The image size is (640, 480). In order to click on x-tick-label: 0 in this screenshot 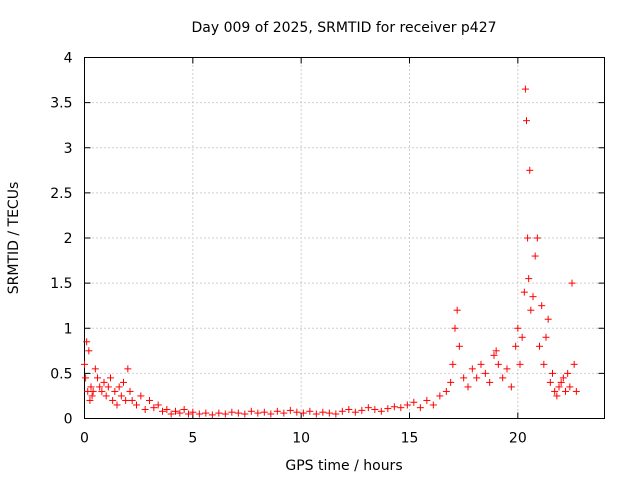, I will do `click(84, 439)`.